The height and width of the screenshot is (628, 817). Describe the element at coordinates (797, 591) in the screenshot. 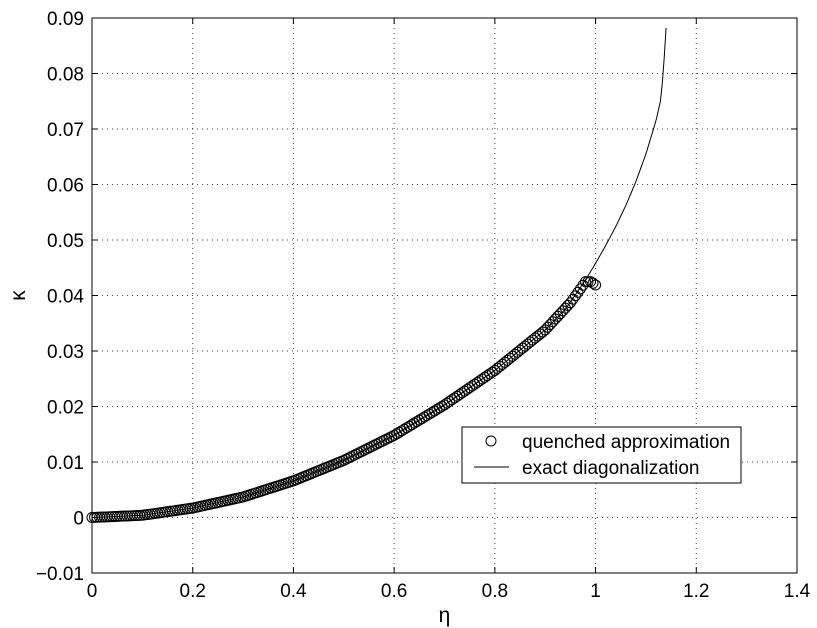

I see `x-tick-label: 1.4` at that location.